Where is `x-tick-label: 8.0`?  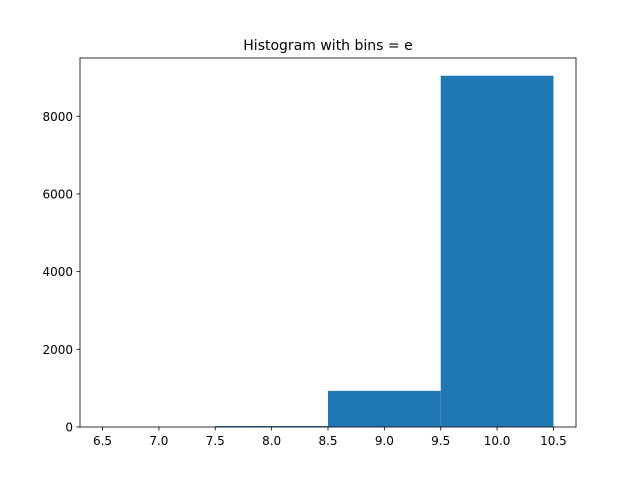
x-tick-label: 8.0 is located at coordinates (271, 441).